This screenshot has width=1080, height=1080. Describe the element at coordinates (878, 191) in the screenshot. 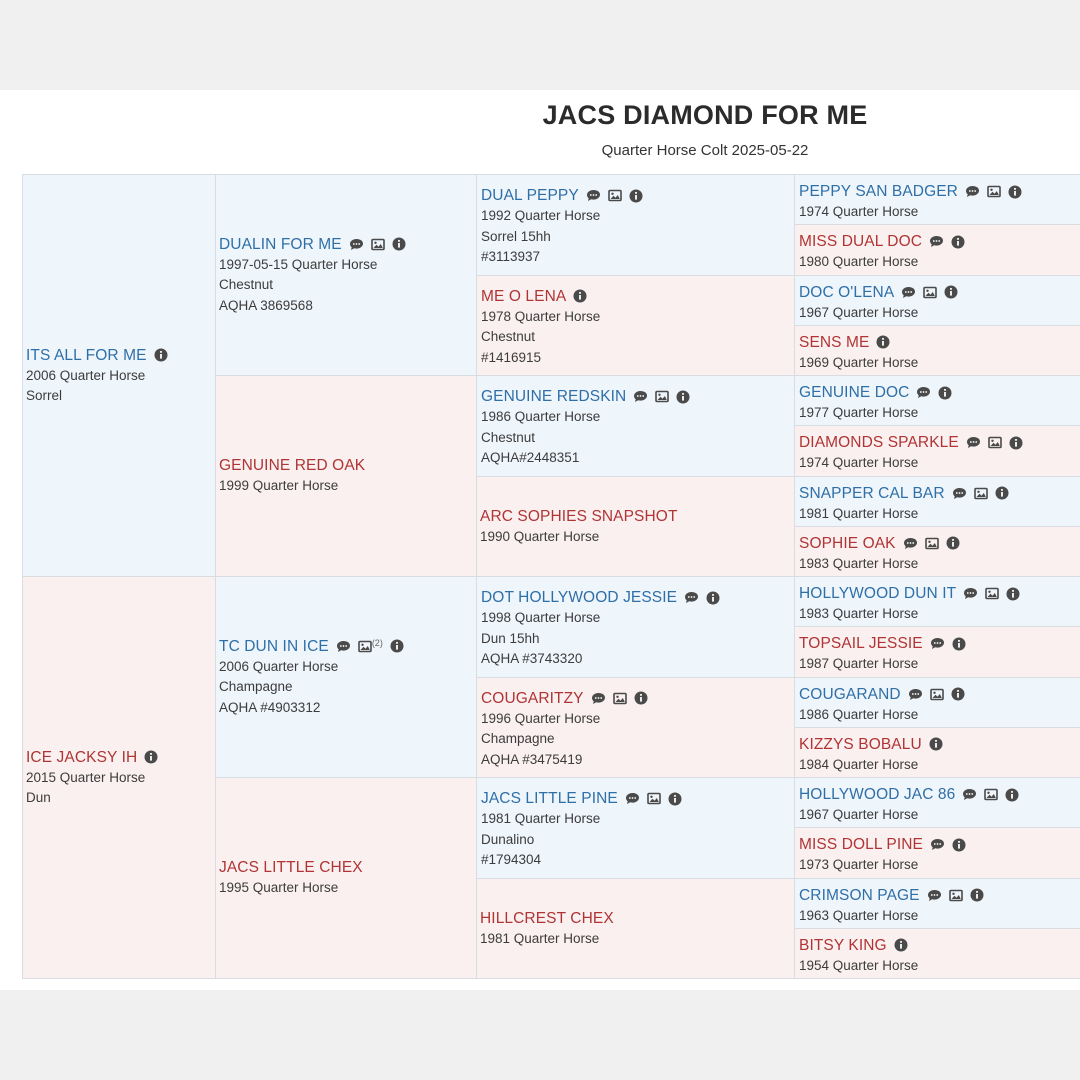

I see `horse-name-link: PEPPY SAN BADGER` at that location.